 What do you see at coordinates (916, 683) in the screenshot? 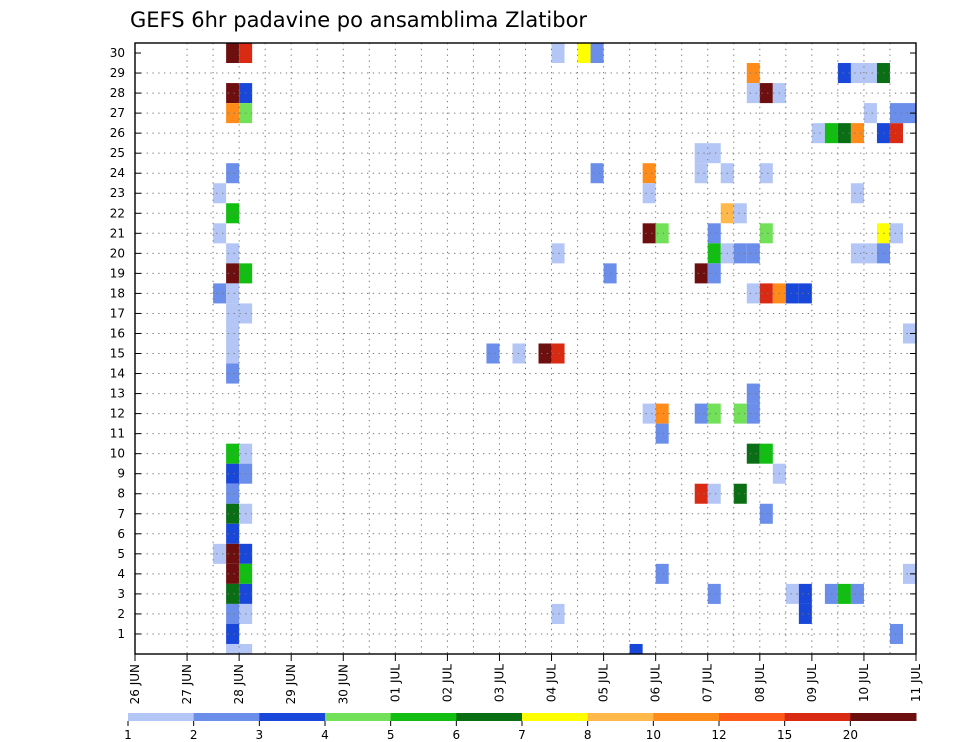
I see `x-tick-label: 11 JUL` at bounding box center [916, 683].